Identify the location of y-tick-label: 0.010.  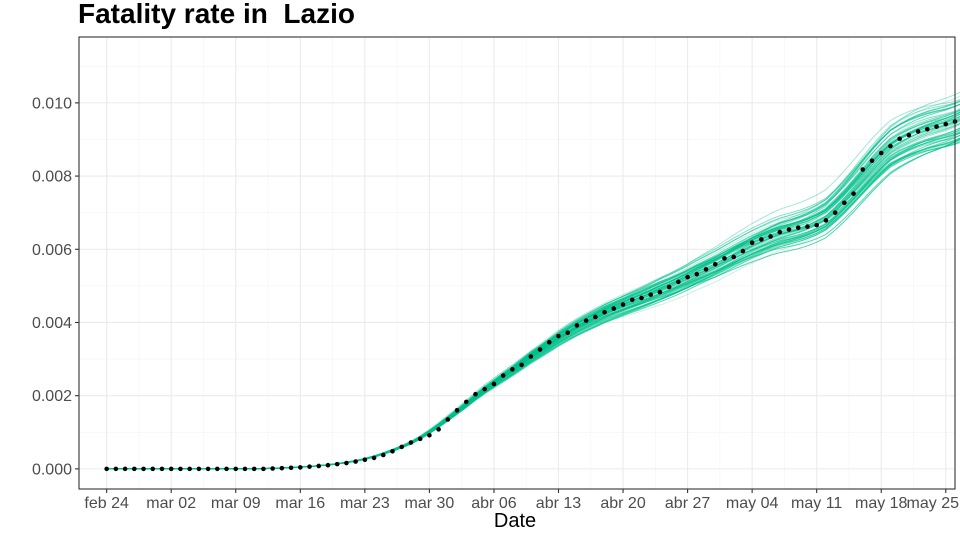
(52, 103).